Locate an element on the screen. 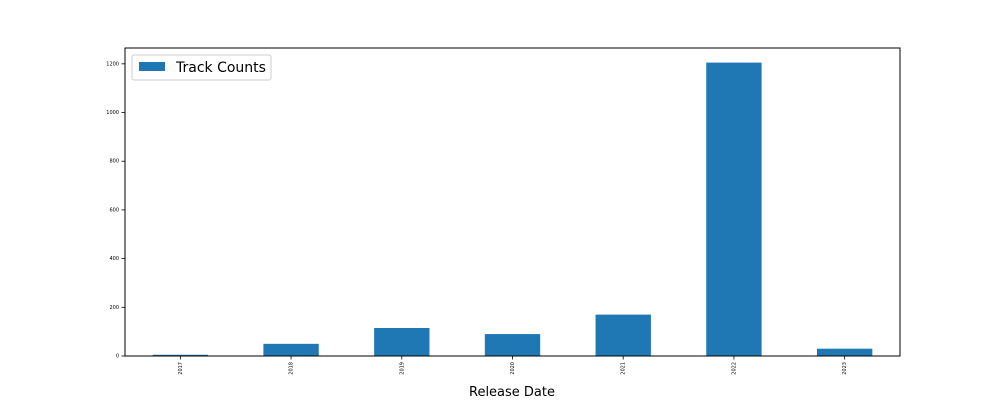 This screenshot has height=400, width=1000. y-tick-label-200: 200 is located at coordinates (114, 308).